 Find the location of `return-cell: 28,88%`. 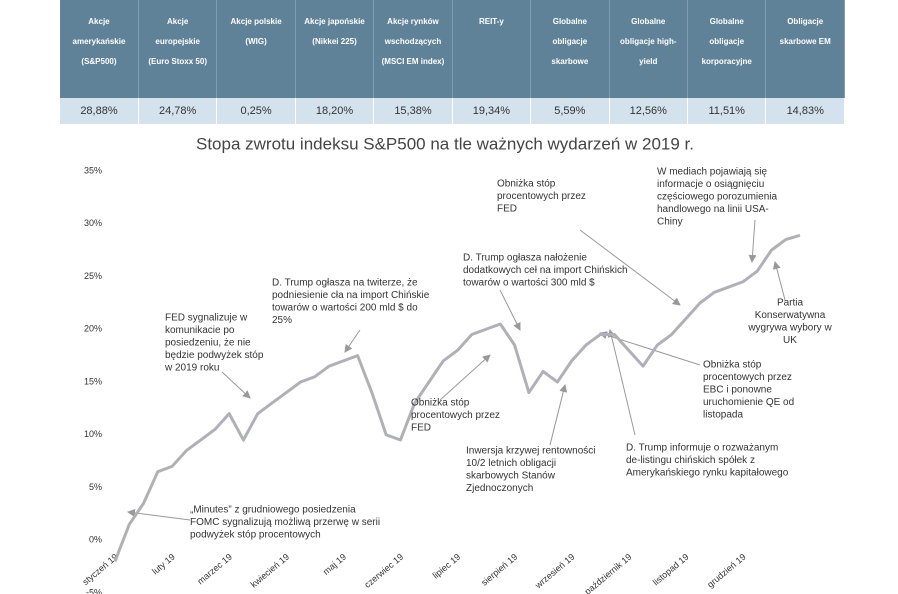

return-cell: 28,88% is located at coordinates (99, 111).